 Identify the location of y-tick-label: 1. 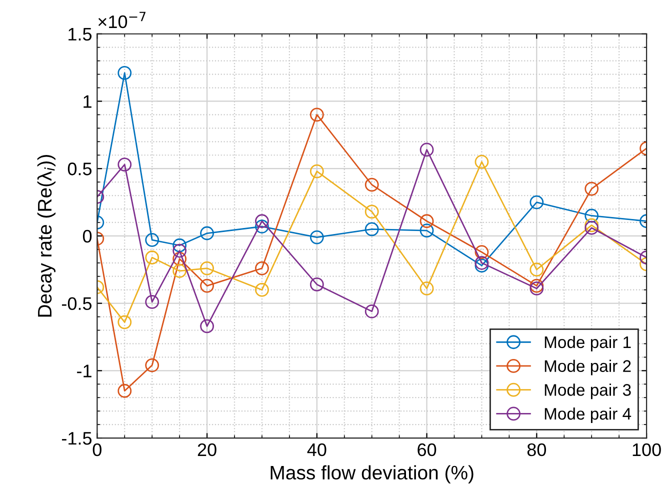
(88, 101).